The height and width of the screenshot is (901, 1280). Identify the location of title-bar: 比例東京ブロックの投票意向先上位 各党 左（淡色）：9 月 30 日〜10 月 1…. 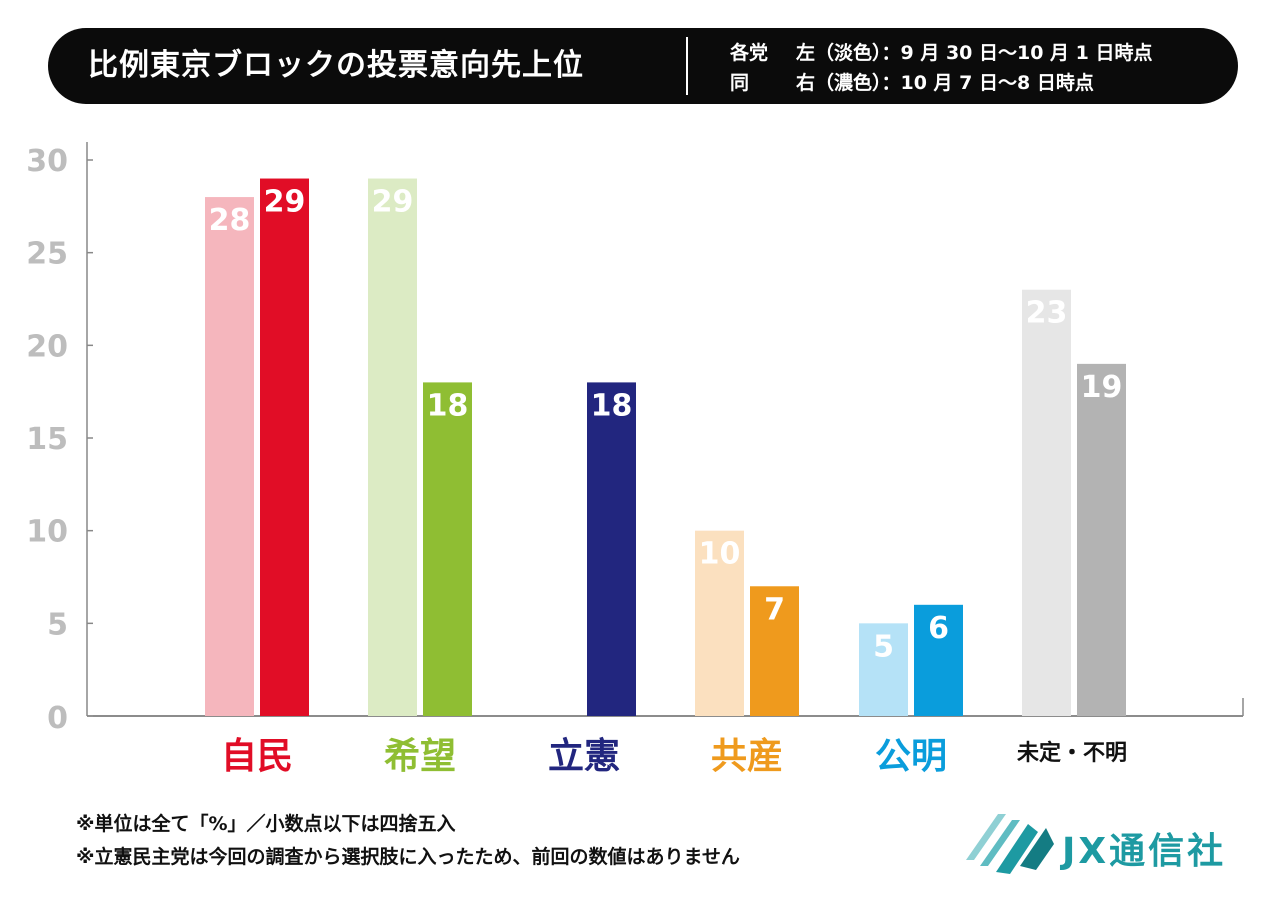
(643, 66).